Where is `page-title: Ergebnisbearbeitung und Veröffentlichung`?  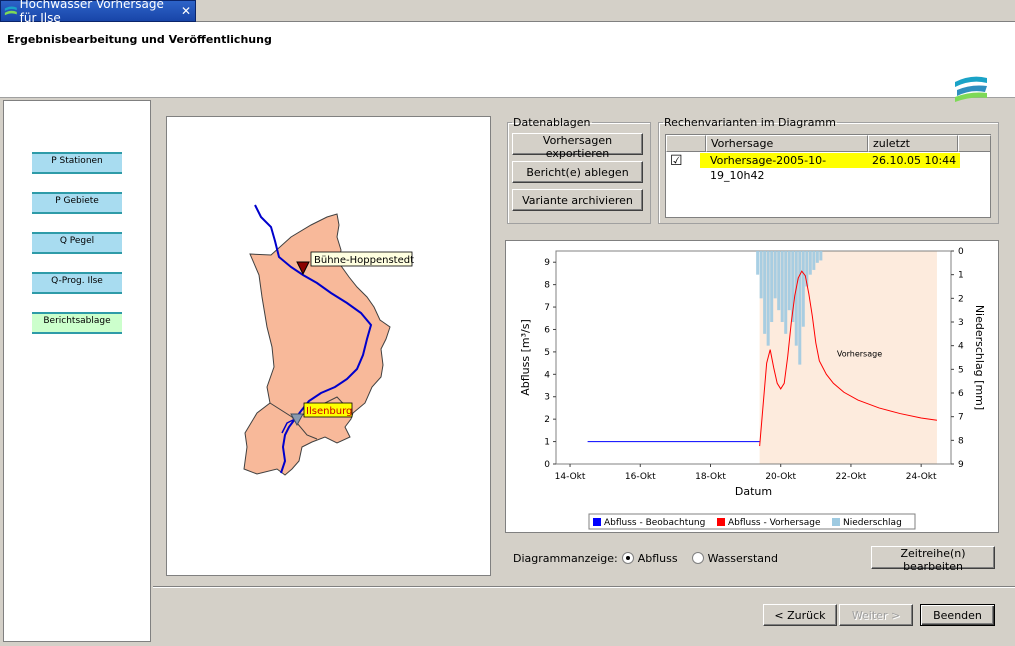 page-title: Ergebnisbearbeitung und Veröffentlichung is located at coordinates (139, 39).